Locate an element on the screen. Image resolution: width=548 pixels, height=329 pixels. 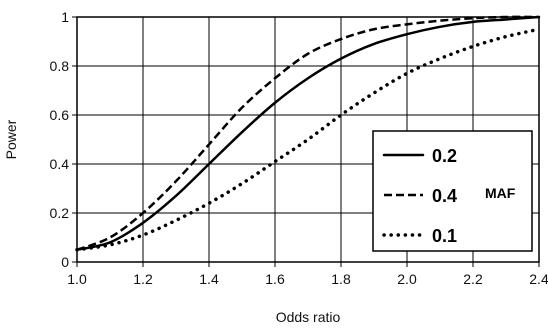
x-tick-label: 2.0 is located at coordinates (407, 279).